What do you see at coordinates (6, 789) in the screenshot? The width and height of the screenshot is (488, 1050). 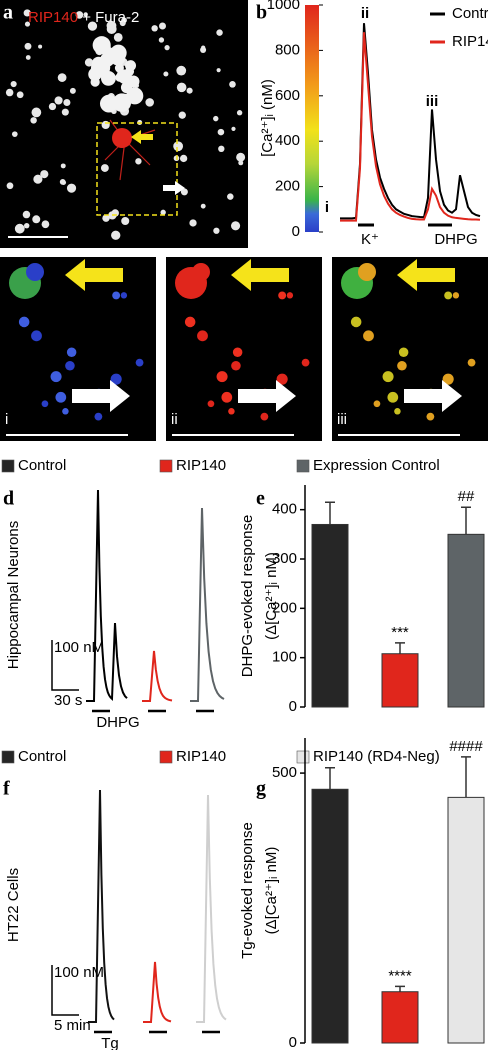 I see `panel-label: f` at bounding box center [6, 789].